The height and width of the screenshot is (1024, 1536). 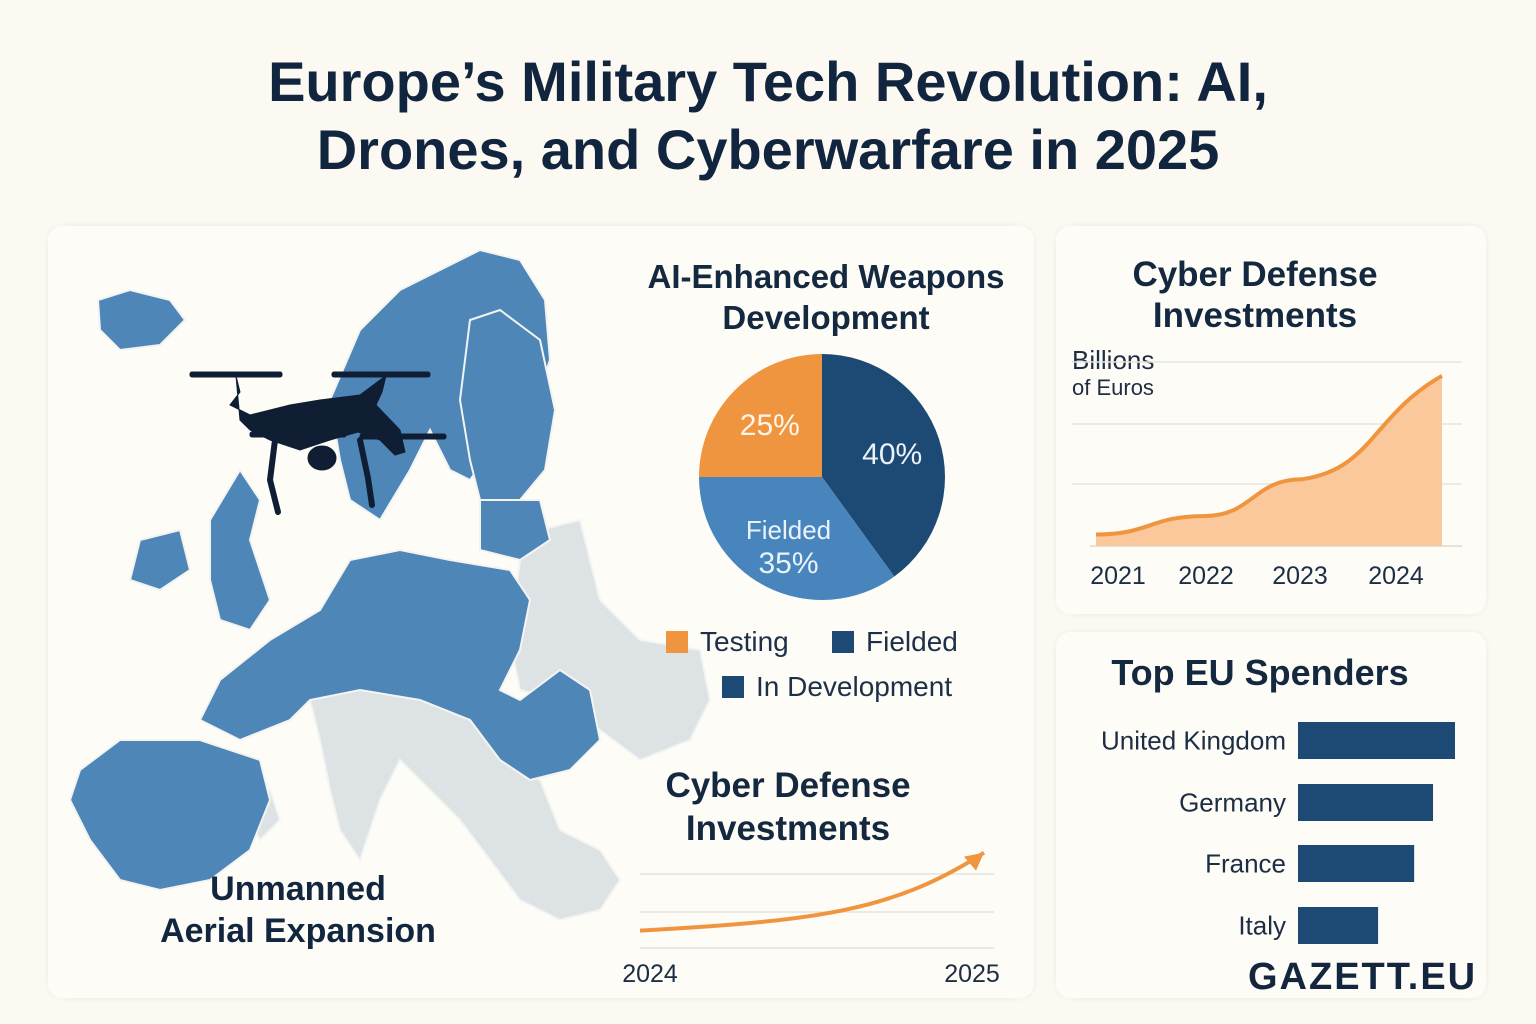 What do you see at coordinates (170, 815) in the screenshot?
I see `iberia-shape` at bounding box center [170, 815].